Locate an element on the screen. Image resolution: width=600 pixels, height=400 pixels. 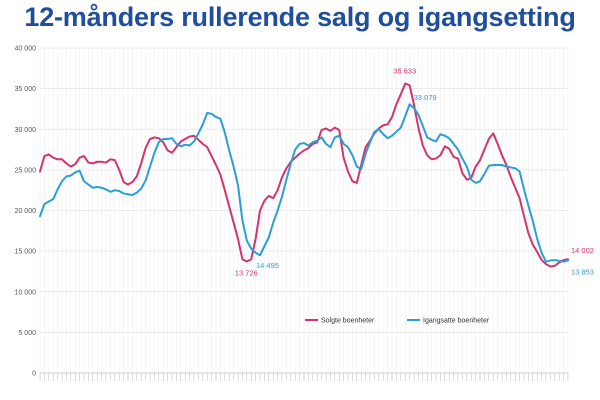
x-axis-ticks is located at coordinates (304, 377).